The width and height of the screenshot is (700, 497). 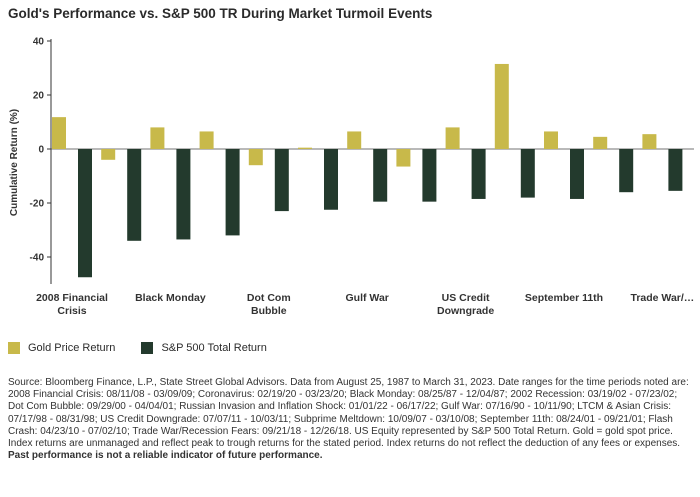 What do you see at coordinates (367, 298) in the screenshot?
I see `category-label: Gulf War` at bounding box center [367, 298].